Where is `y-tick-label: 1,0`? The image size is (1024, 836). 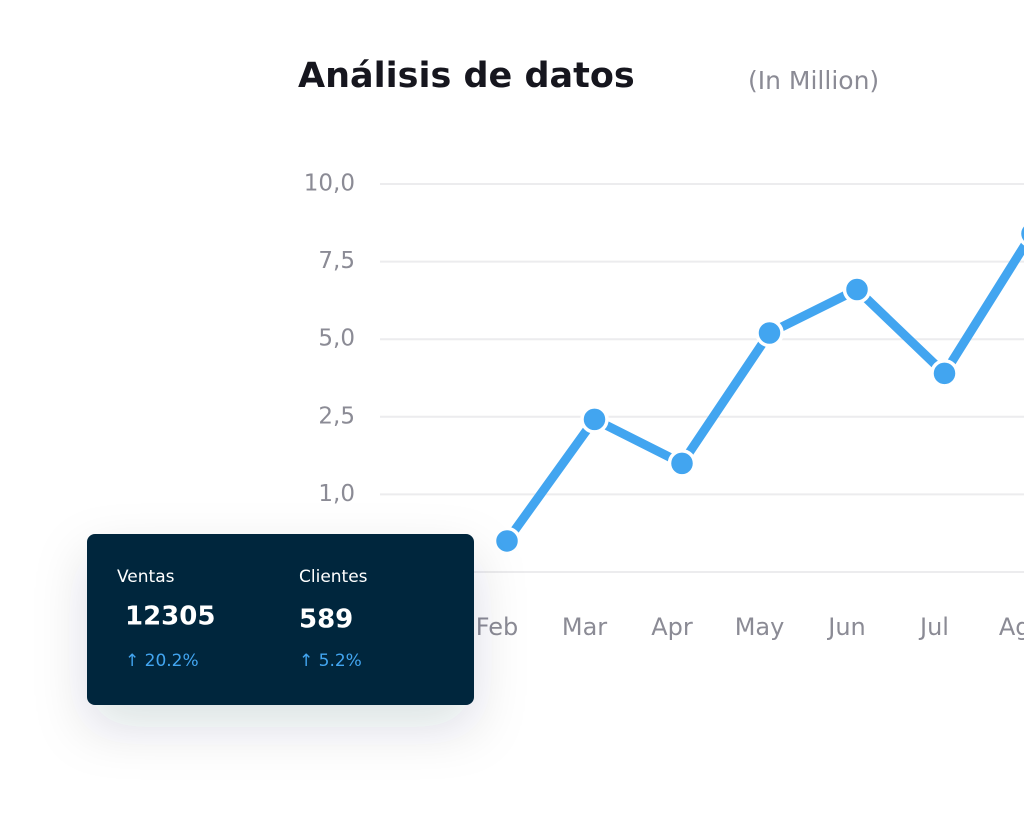
y-tick-label: 1,0 is located at coordinates (336, 494).